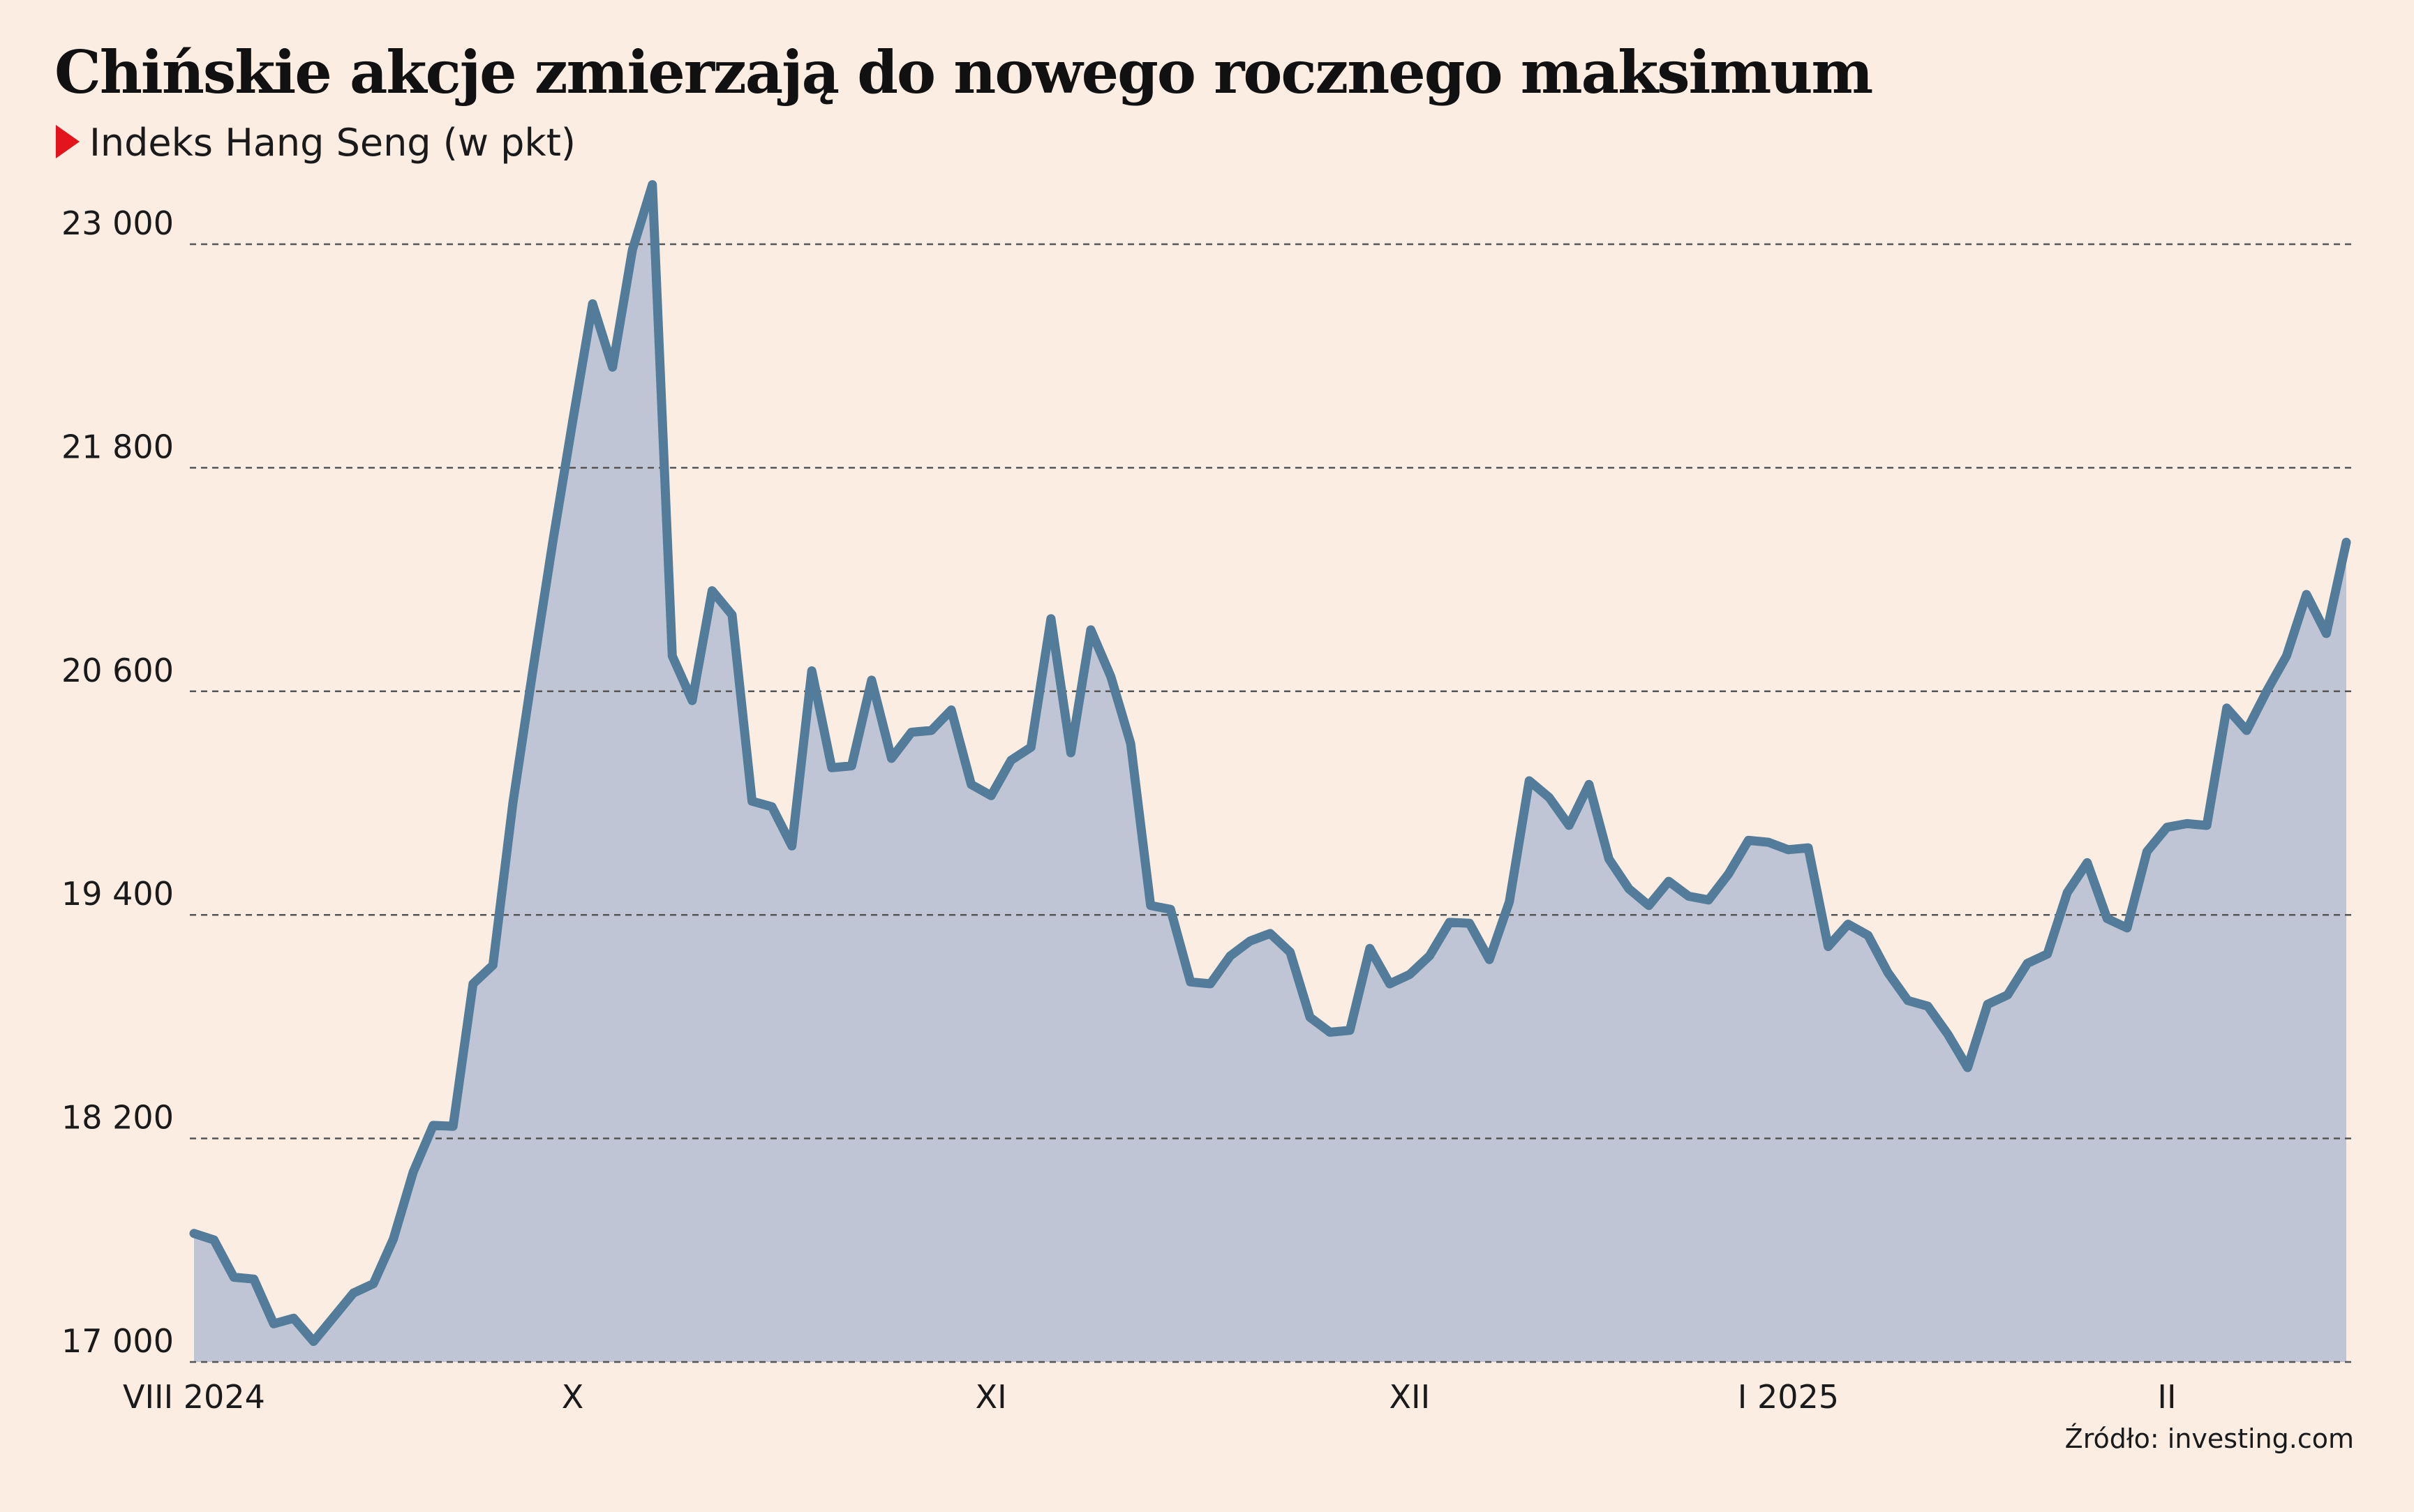 The image size is (2414, 1512). What do you see at coordinates (117, 1118) in the screenshot?
I see `y-tick-label-1: 18 200` at bounding box center [117, 1118].